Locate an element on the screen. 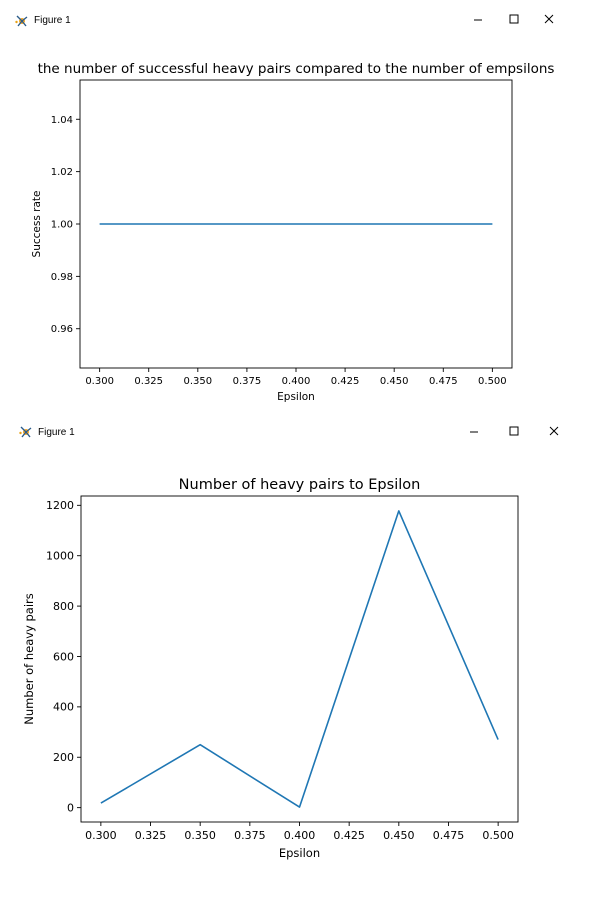 This screenshot has width=599, height=924. y-tick-label: 0 is located at coordinates (70, 807).